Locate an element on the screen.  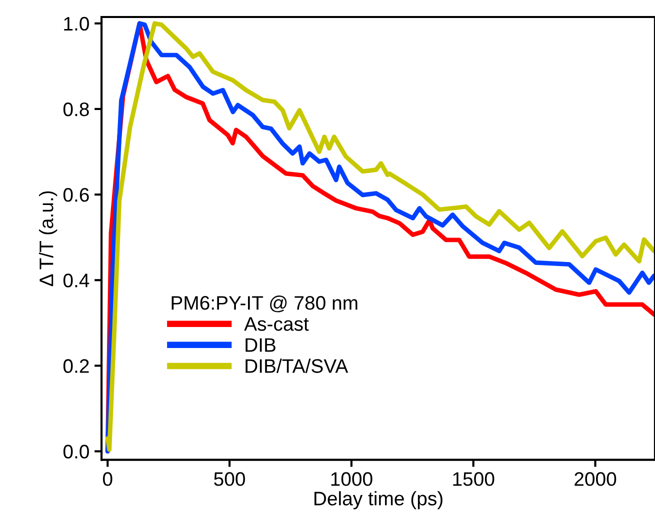
x-tick-label: 2000 is located at coordinates (595, 479).